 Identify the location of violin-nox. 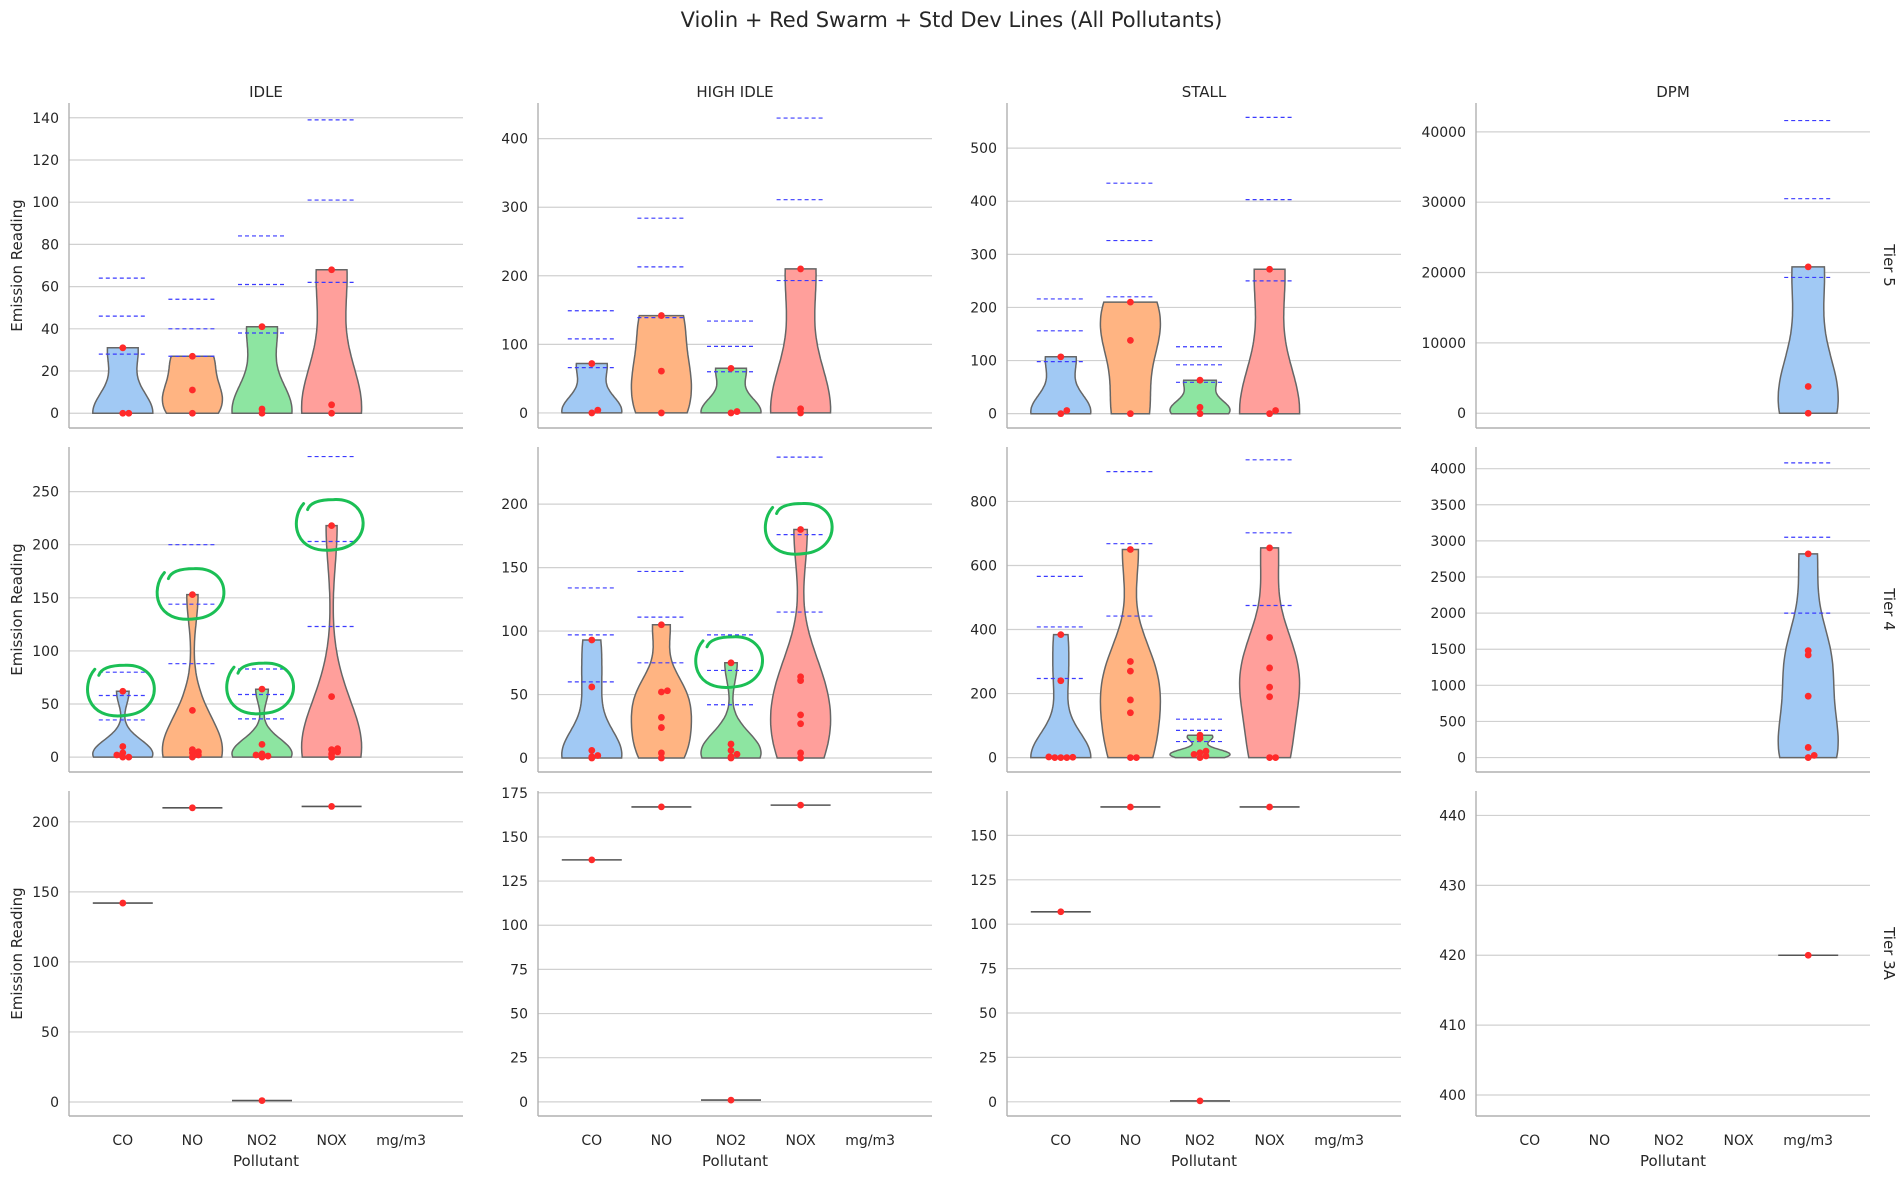
(800, 341).